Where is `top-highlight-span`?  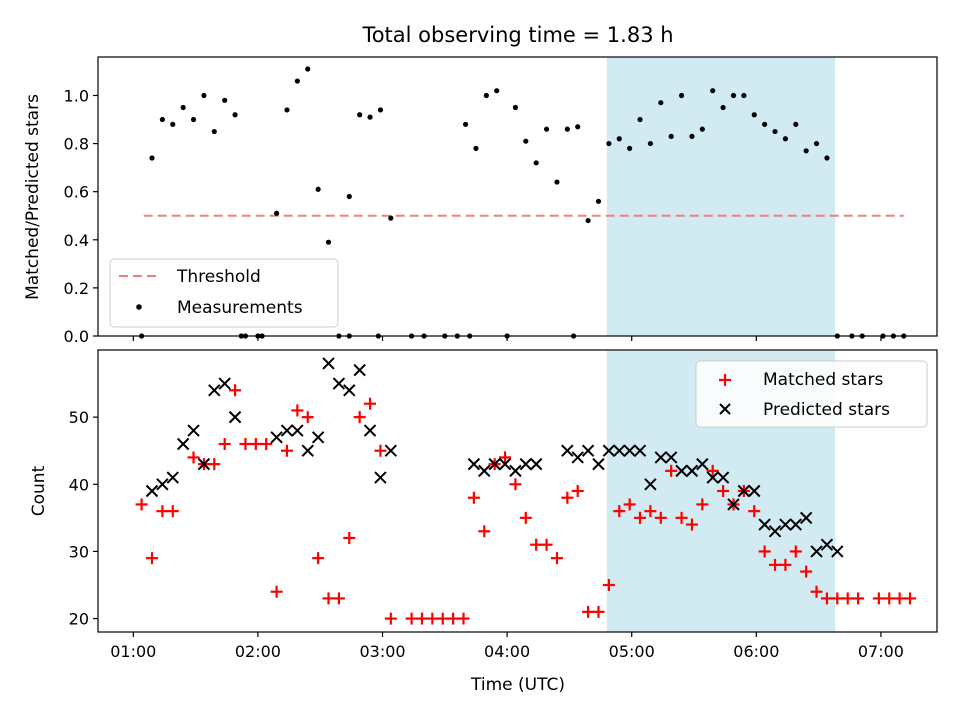
top-highlight-span is located at coordinates (721, 196).